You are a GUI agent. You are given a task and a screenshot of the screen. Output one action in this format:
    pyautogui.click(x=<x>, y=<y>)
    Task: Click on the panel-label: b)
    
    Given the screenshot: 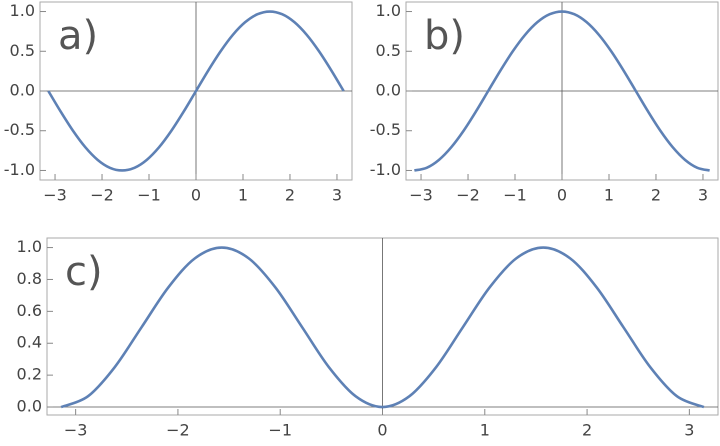 What is the action you would take?
    pyautogui.click(x=444, y=36)
    